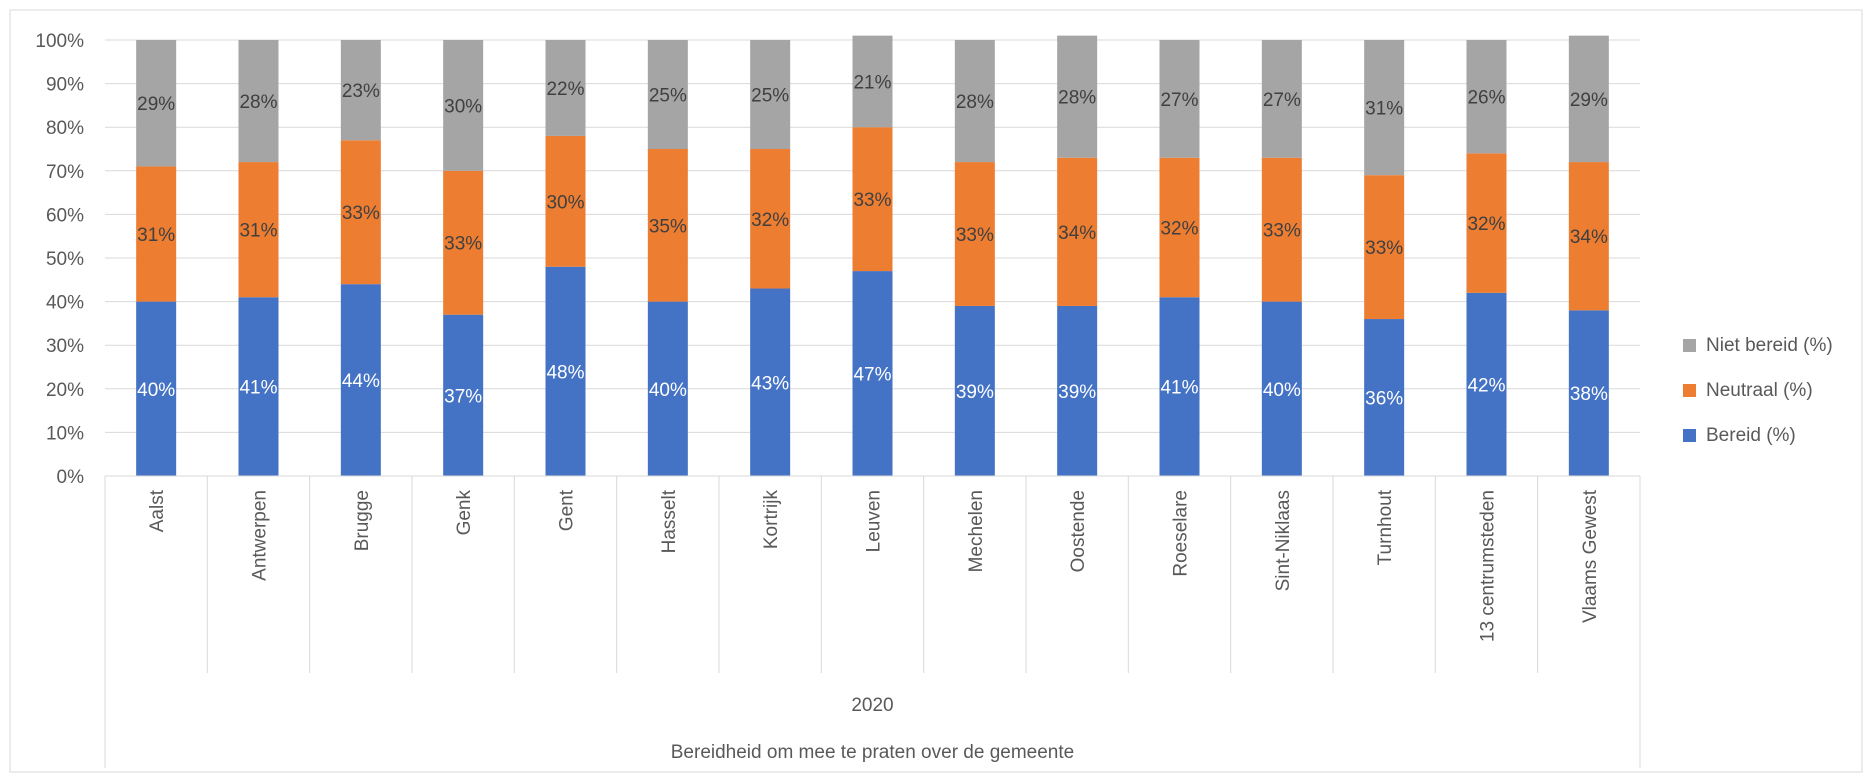 This screenshot has width=1863, height=773. I want to click on data-label: 30%, so click(463, 106).